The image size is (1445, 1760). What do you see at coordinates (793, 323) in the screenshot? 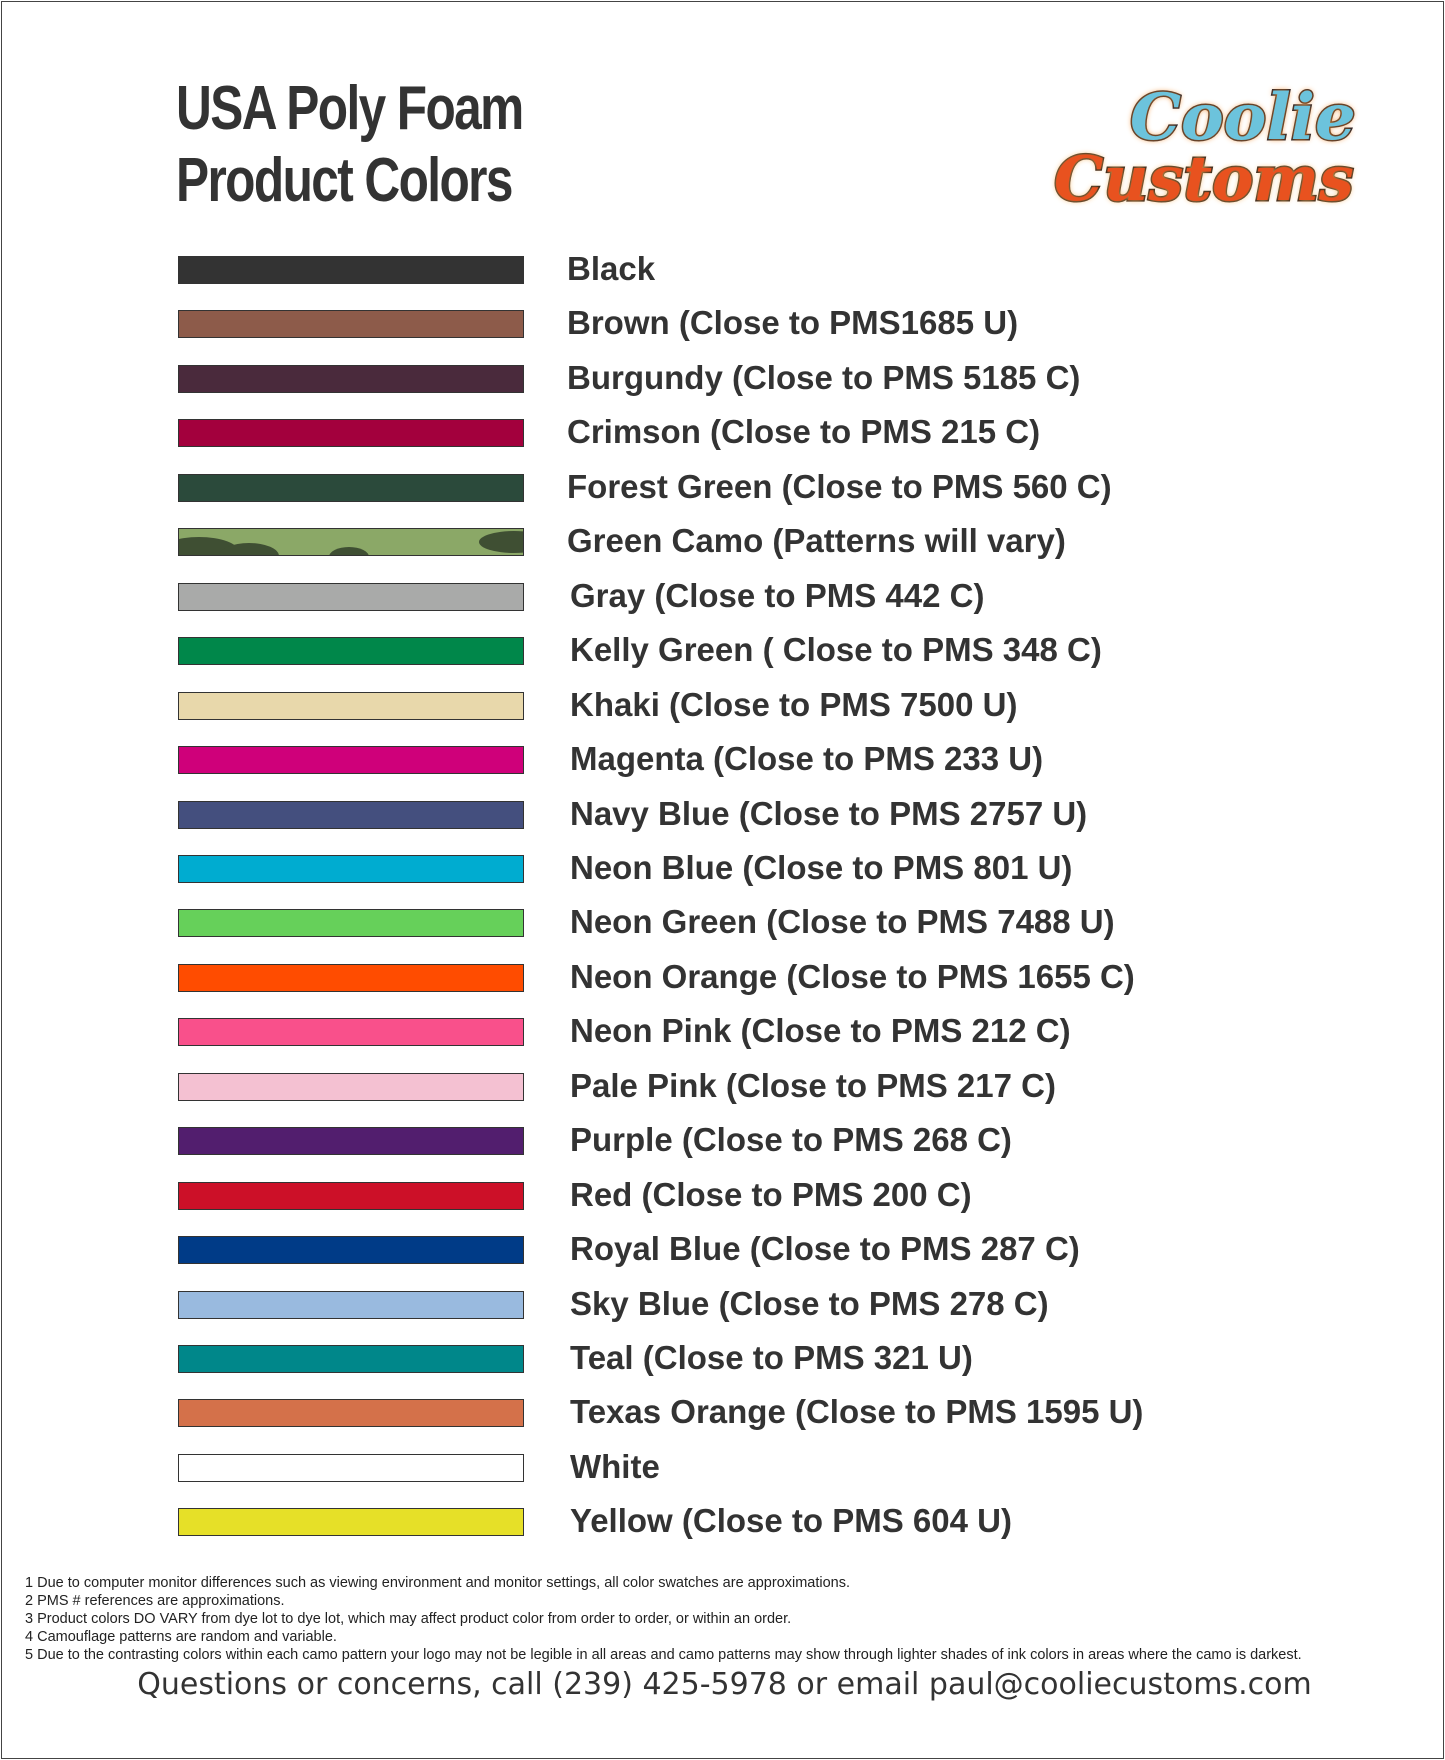
I see `color-label: Brown (Close to PMS1685 U)` at bounding box center [793, 323].